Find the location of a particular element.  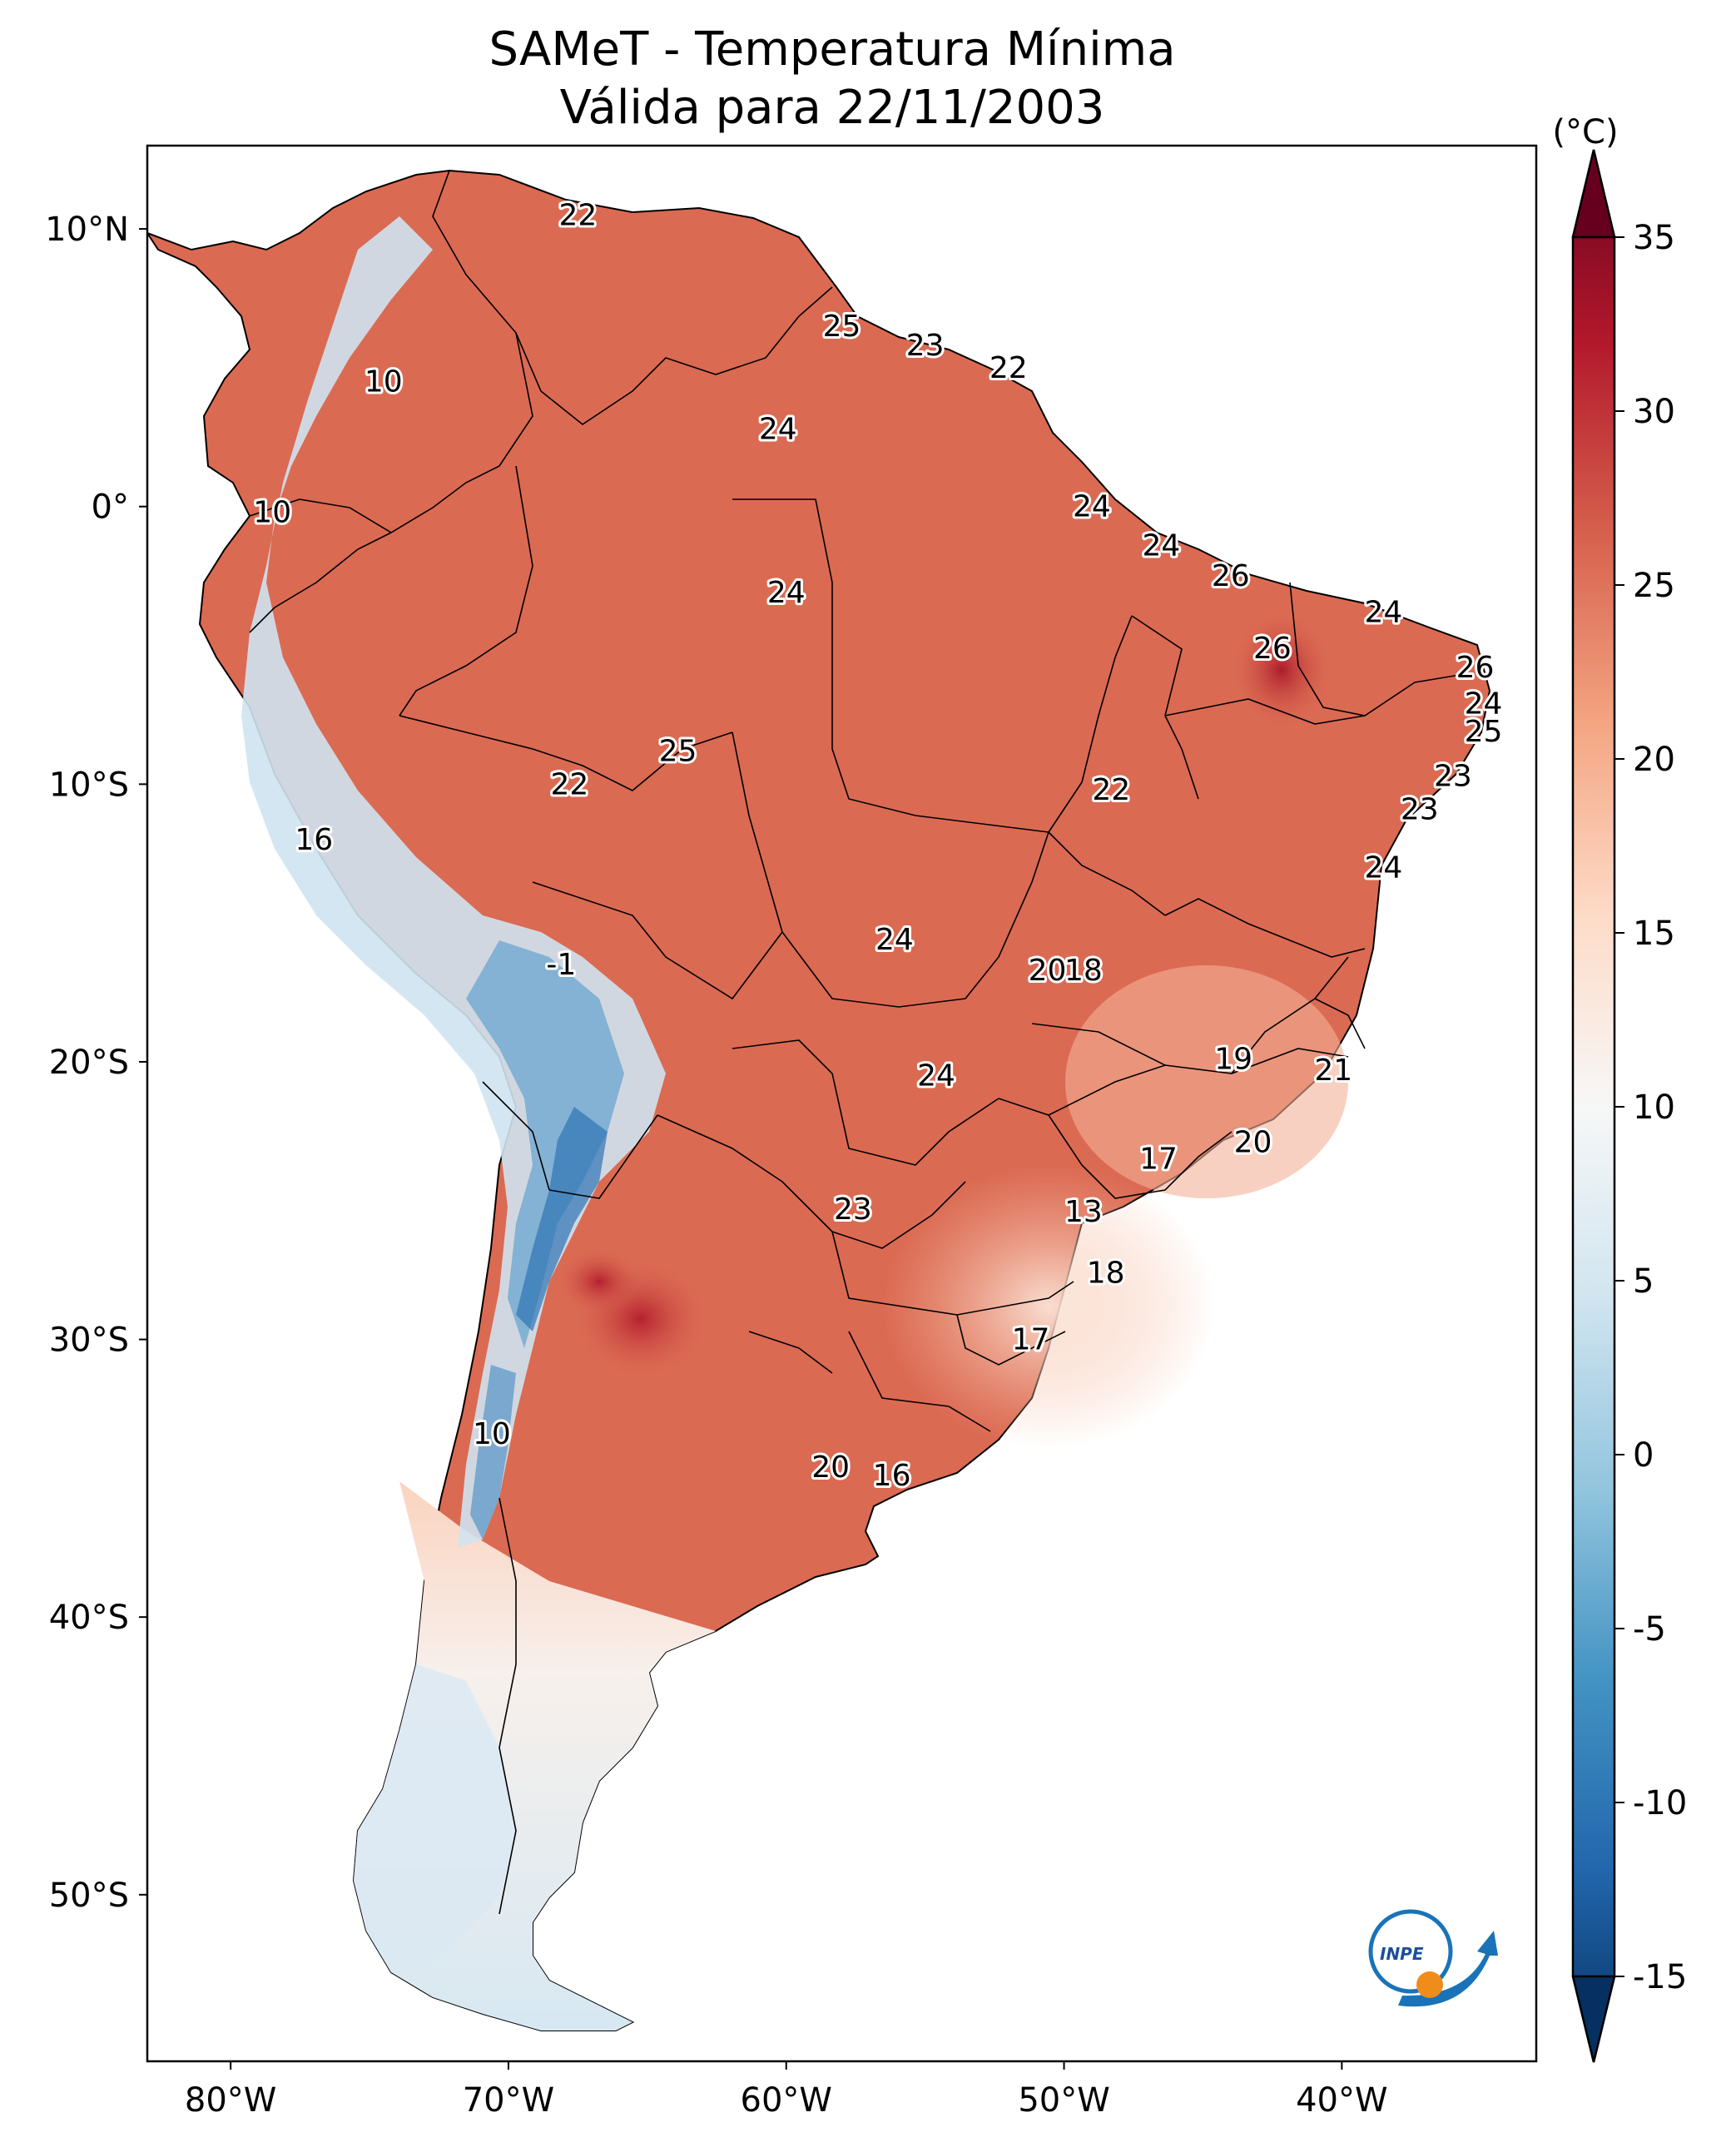

colorbar-tick-label: 20 is located at coordinates (1654, 760).